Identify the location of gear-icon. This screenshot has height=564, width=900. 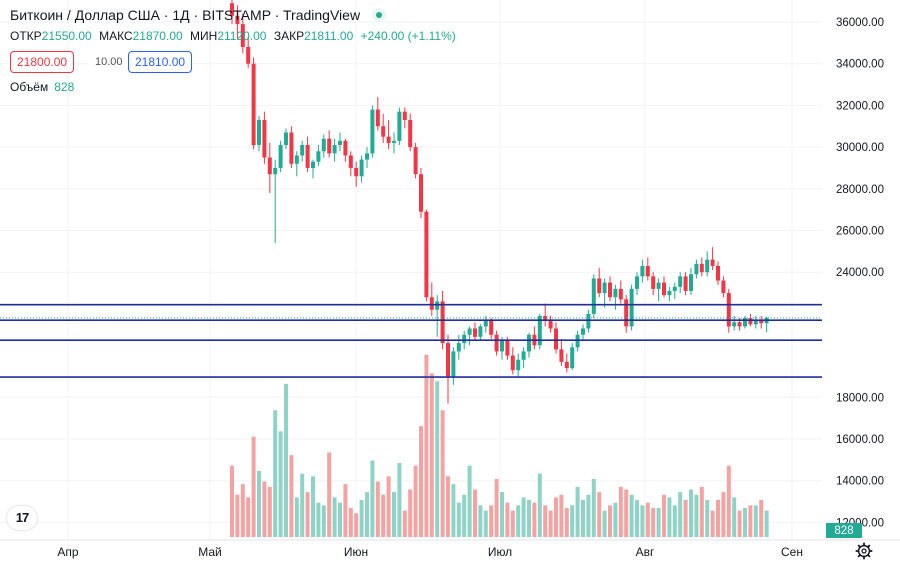
(864, 551).